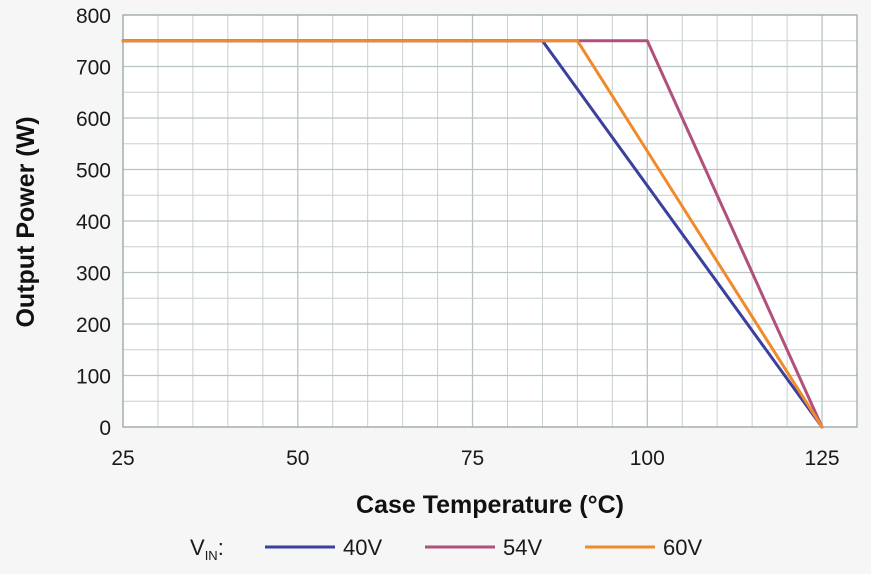  Describe the element at coordinates (93, 325) in the screenshot. I see `y-tick-label: 200` at that location.